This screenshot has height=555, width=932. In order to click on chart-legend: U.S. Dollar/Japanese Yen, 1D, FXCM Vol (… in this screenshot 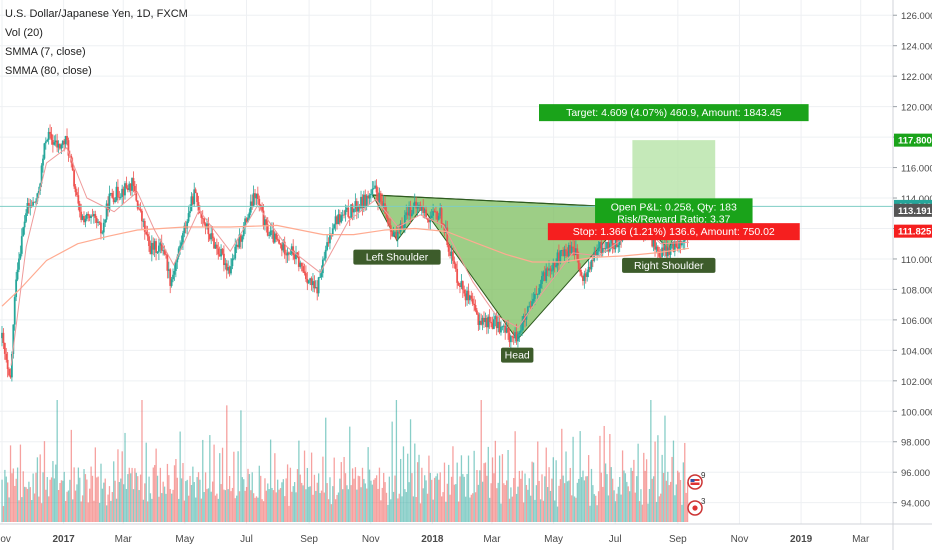, I will do `click(96, 43)`.